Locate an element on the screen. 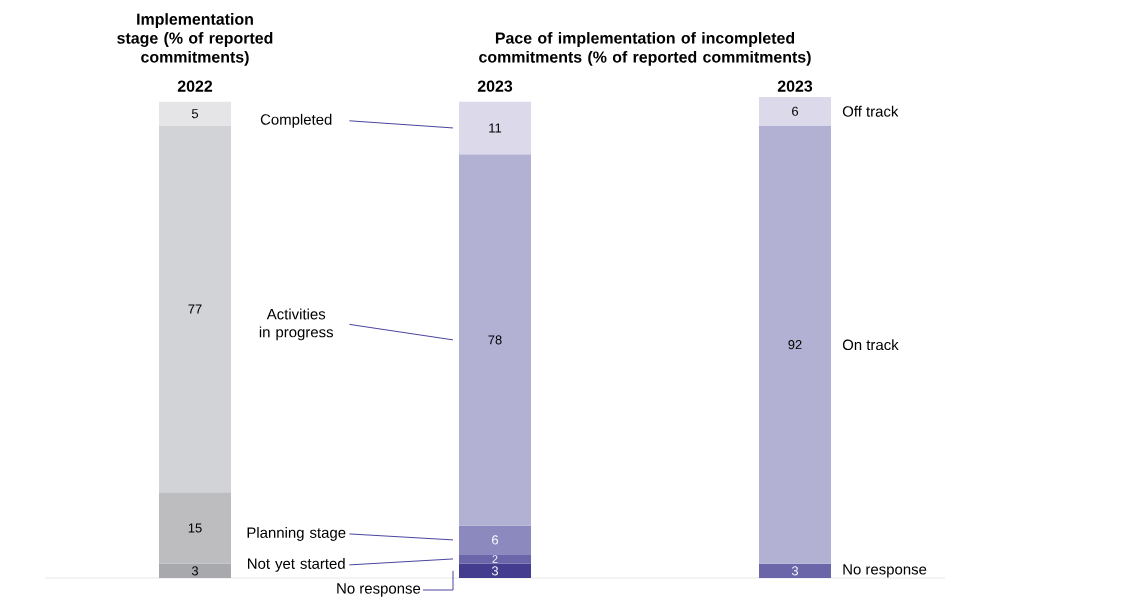 Image resolution: width=1127 pixels, height=602 pixels. data-label: 5 is located at coordinates (195, 114).